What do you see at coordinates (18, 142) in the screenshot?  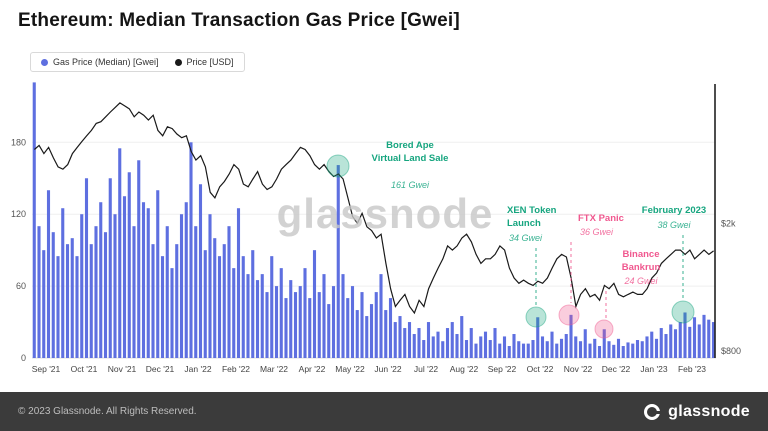 I see `svg-text: 180` at bounding box center [18, 142].